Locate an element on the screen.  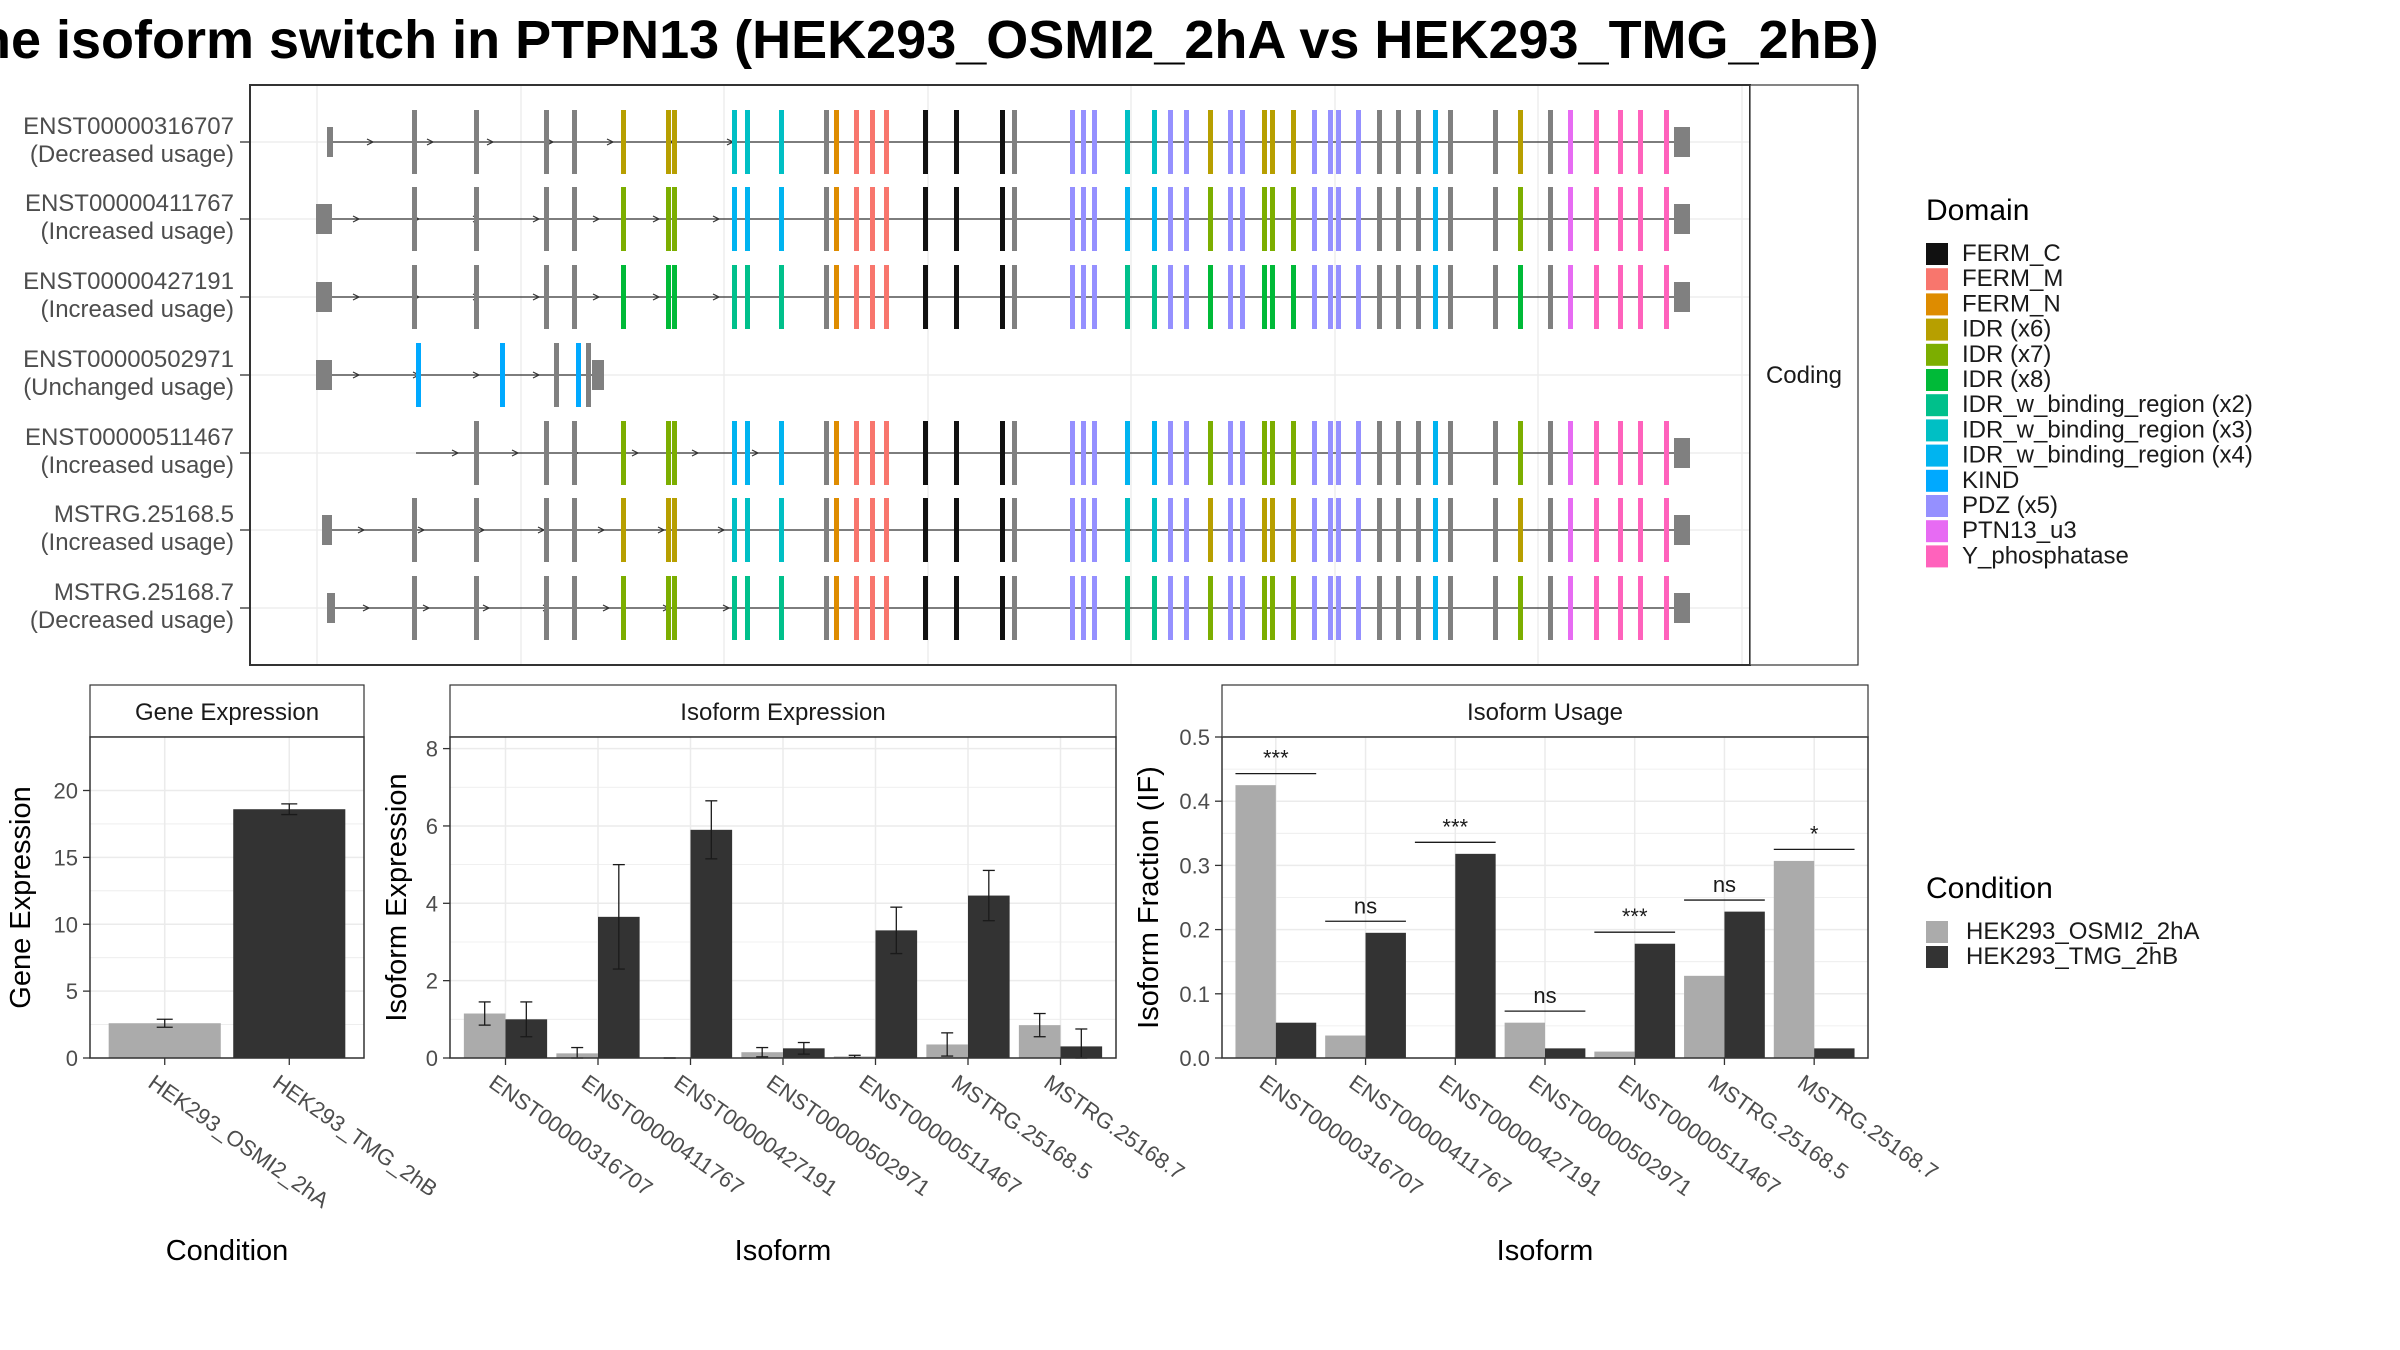
x-axis-label: Isoform is located at coordinates (1545, 1251).